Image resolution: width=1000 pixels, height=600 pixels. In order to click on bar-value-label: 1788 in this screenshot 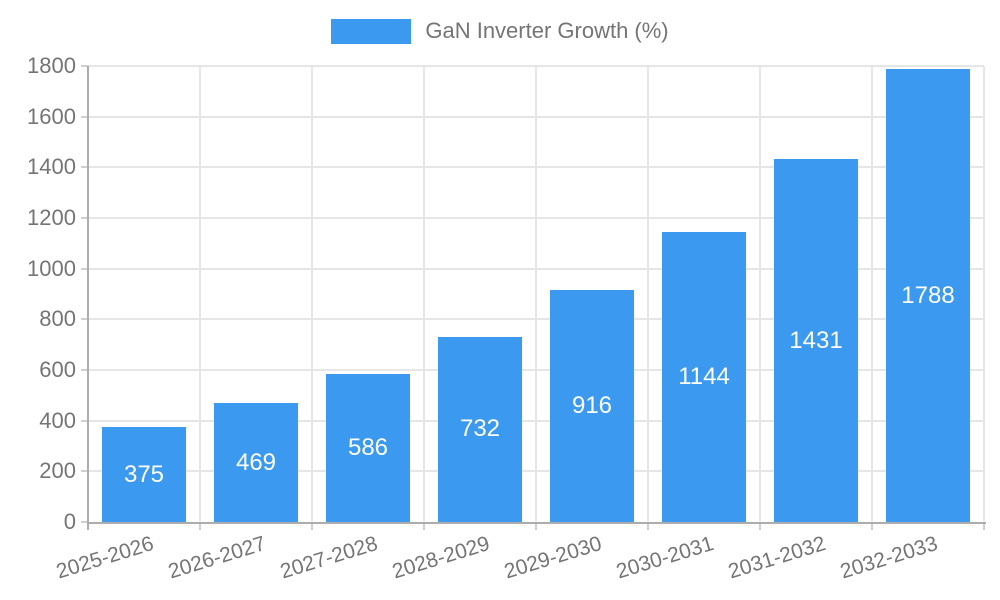, I will do `click(928, 295)`.